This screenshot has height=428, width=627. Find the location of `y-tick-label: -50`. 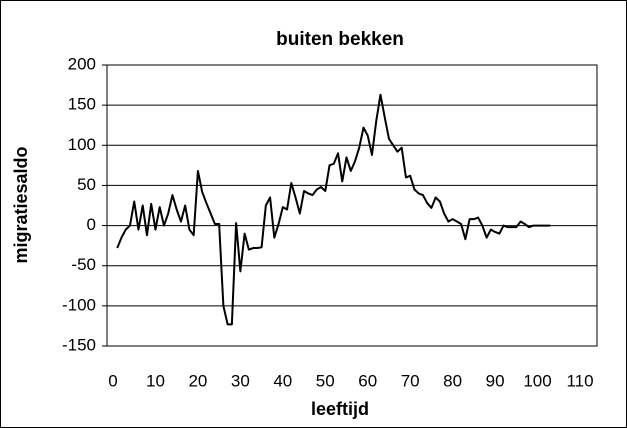

y-tick-label: -50 is located at coordinates (83, 264).